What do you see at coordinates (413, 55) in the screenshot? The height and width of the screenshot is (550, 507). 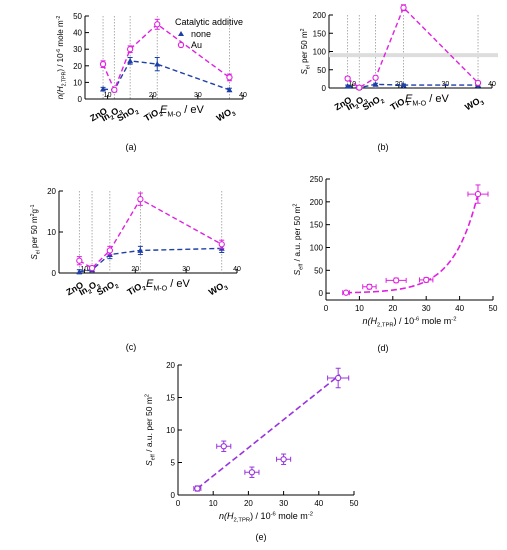 I see `reference-band` at bounding box center [413, 55].